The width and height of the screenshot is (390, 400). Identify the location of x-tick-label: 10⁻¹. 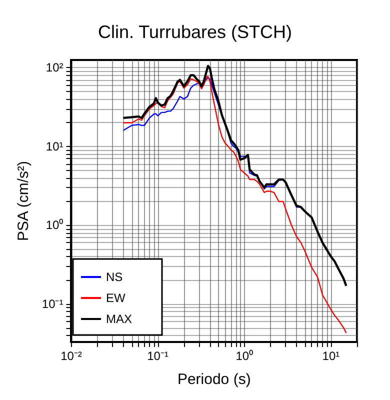
(157, 356).